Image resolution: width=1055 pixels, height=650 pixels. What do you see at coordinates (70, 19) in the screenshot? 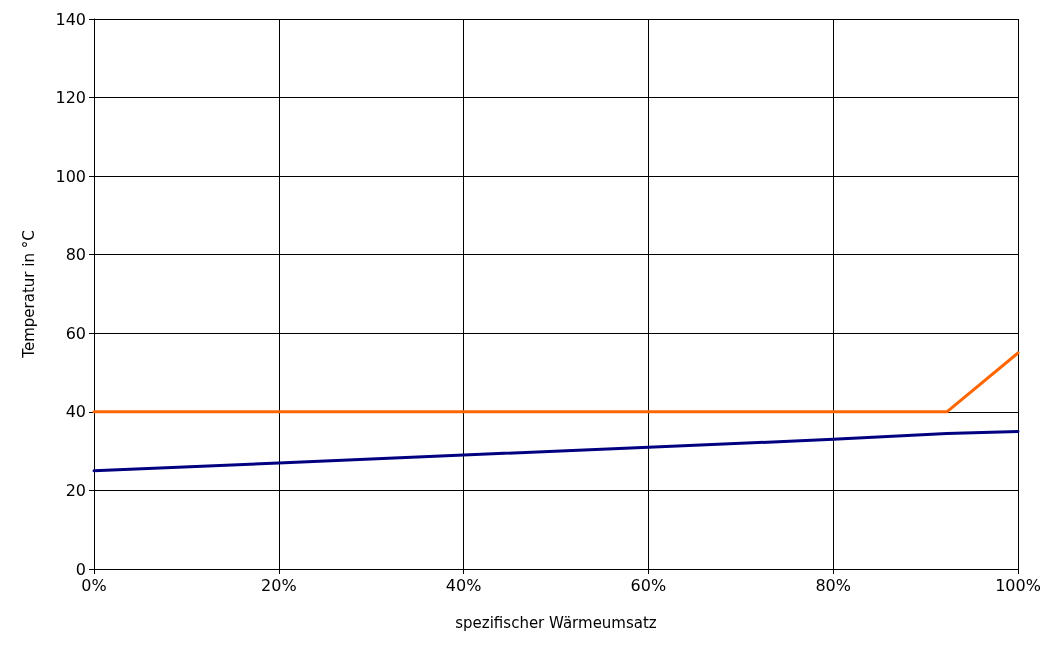
I see `y-tick-label: 140` at bounding box center [70, 19].